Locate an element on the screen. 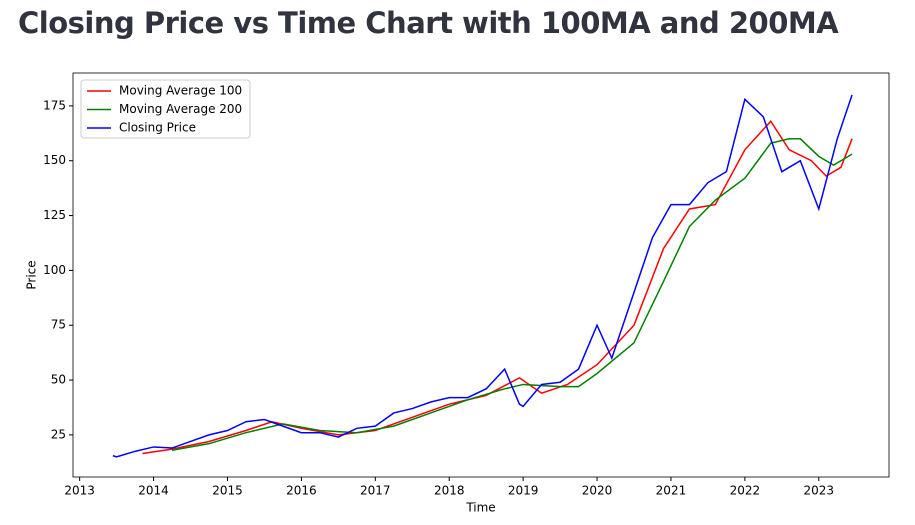 This screenshot has width=915, height=525. x-tick-label: 2019 is located at coordinates (523, 491).